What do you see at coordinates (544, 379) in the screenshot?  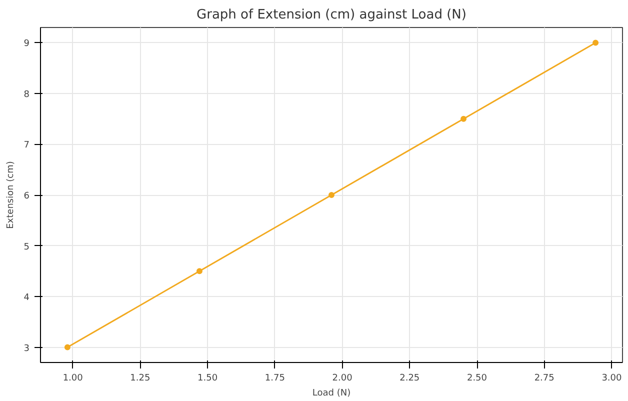 I see `x-tick-label: 2.75` at bounding box center [544, 379].